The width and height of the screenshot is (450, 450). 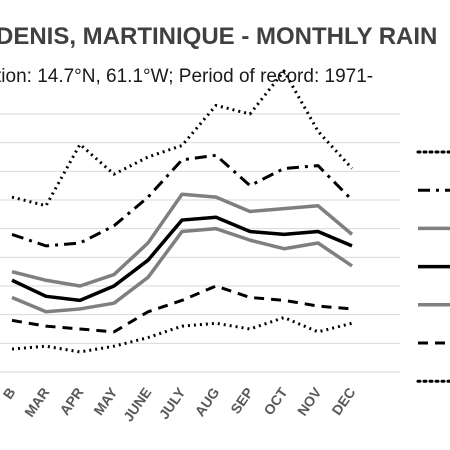 I want to click on x-tick-label: APR, so click(x=71, y=401).